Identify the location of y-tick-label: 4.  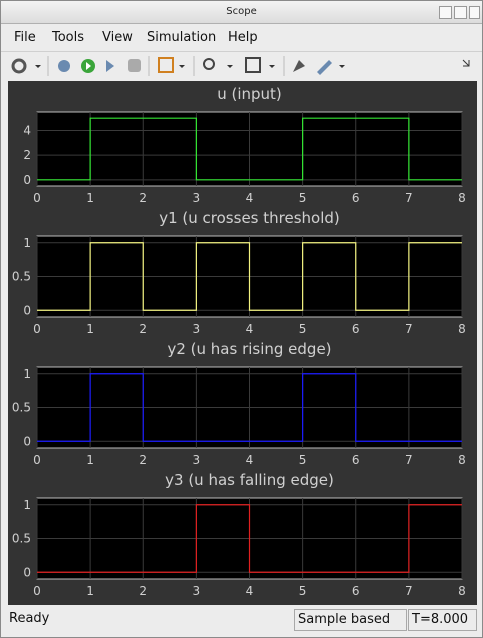
(27, 131).